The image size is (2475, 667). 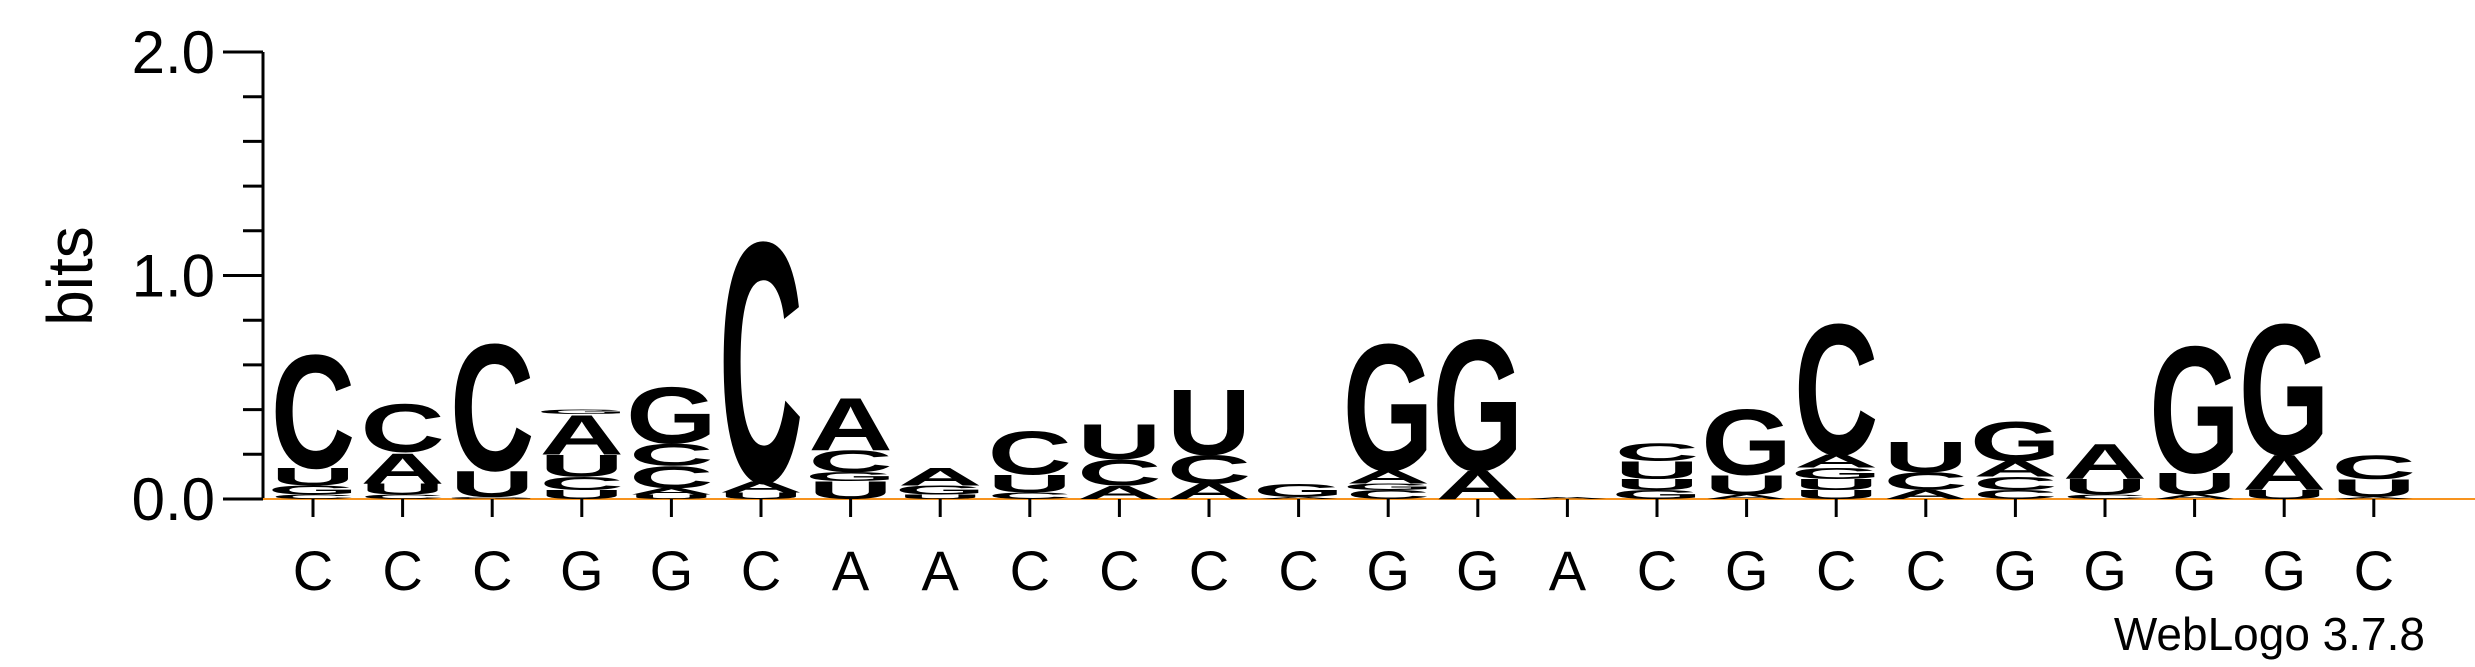 I want to click on y-ticks: 0.0 1.0 2.0, so click(x=197, y=276).